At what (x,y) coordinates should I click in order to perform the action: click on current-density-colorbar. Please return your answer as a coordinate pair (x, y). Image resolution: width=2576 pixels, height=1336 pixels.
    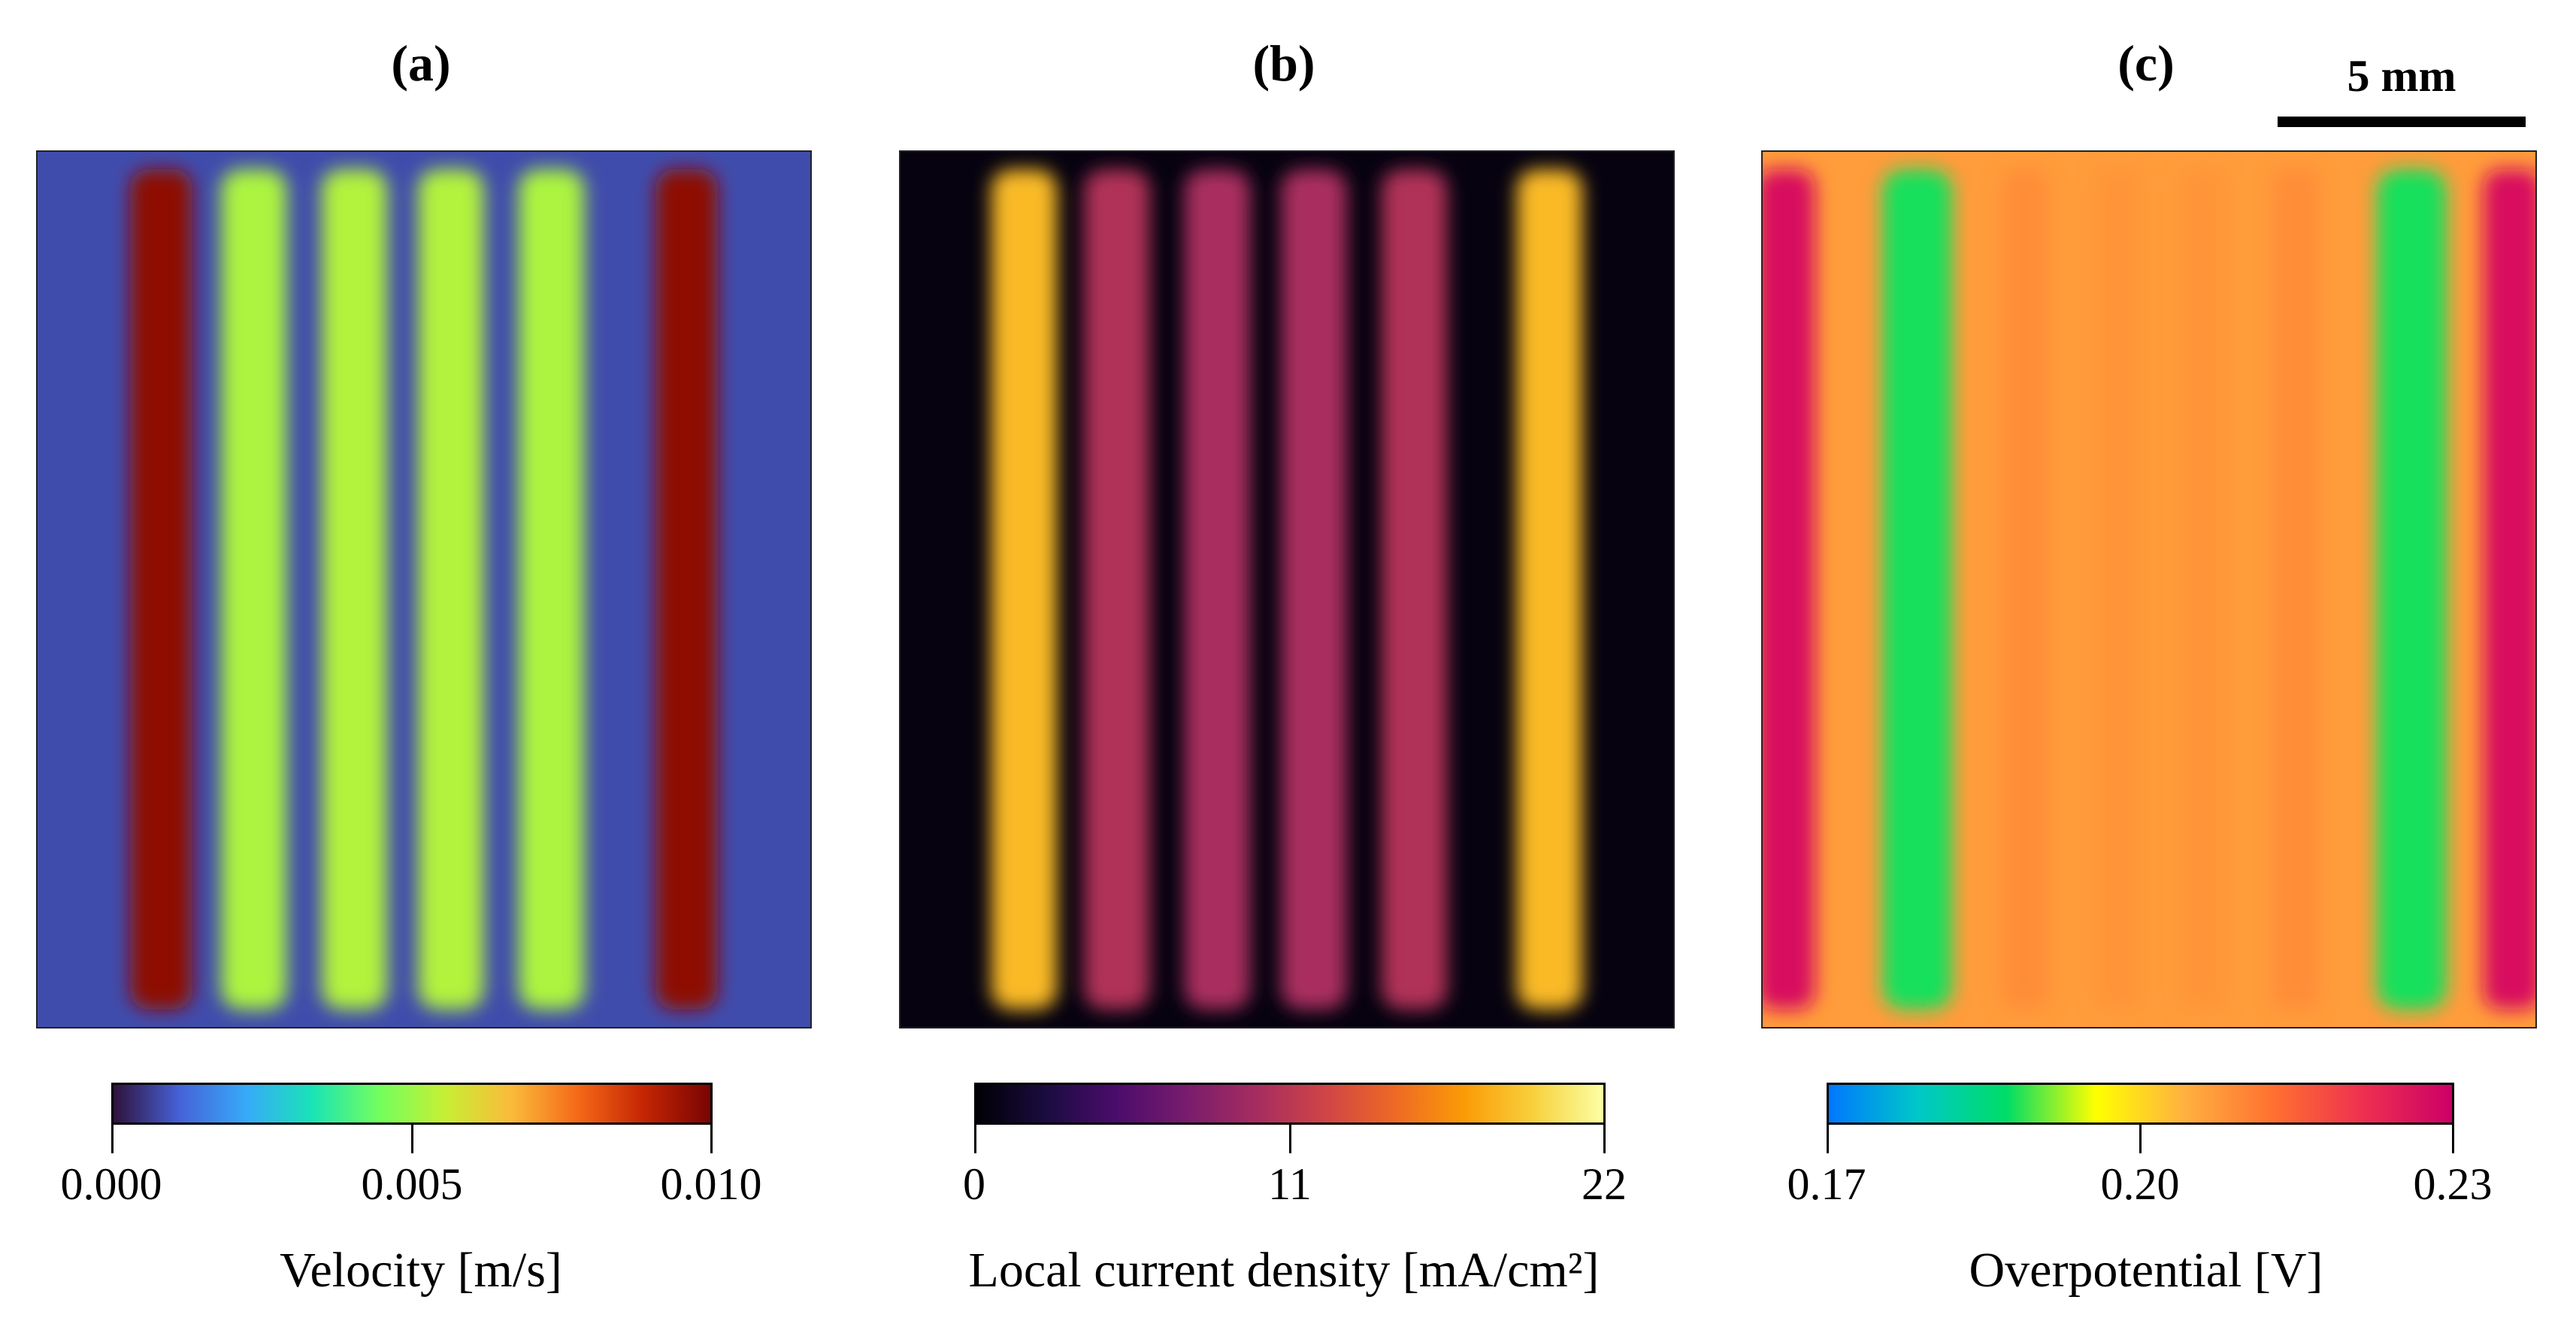
    Looking at the image, I should click on (1290, 1104).